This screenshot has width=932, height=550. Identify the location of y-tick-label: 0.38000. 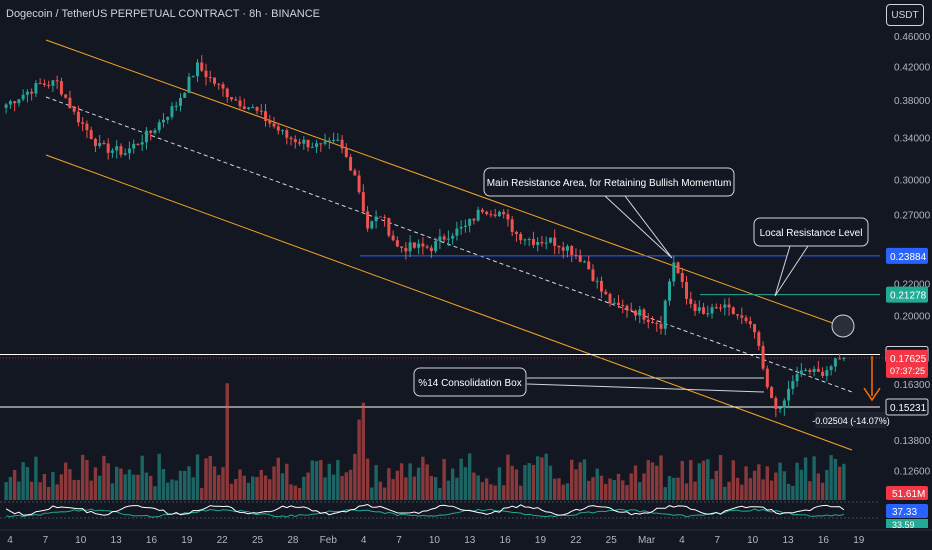
(912, 101).